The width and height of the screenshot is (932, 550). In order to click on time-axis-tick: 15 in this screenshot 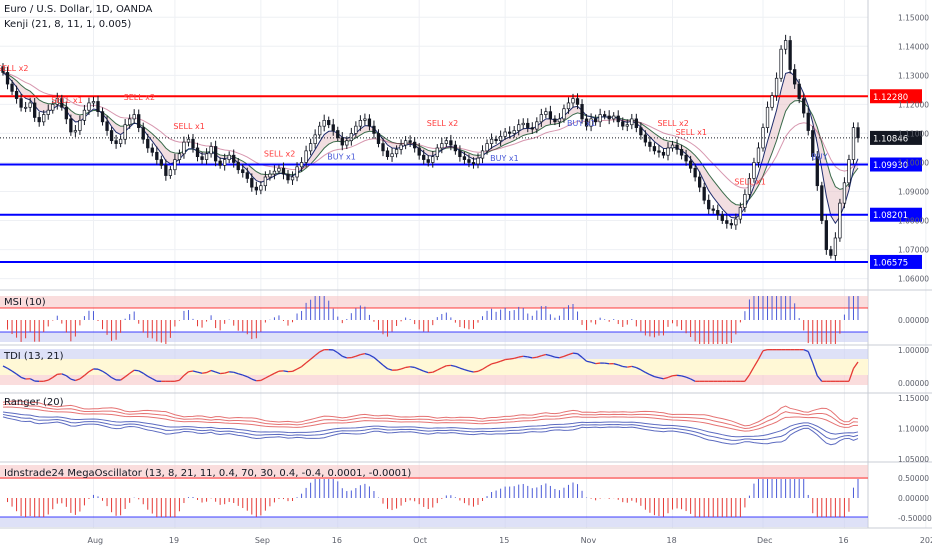, I will do `click(504, 540)`.